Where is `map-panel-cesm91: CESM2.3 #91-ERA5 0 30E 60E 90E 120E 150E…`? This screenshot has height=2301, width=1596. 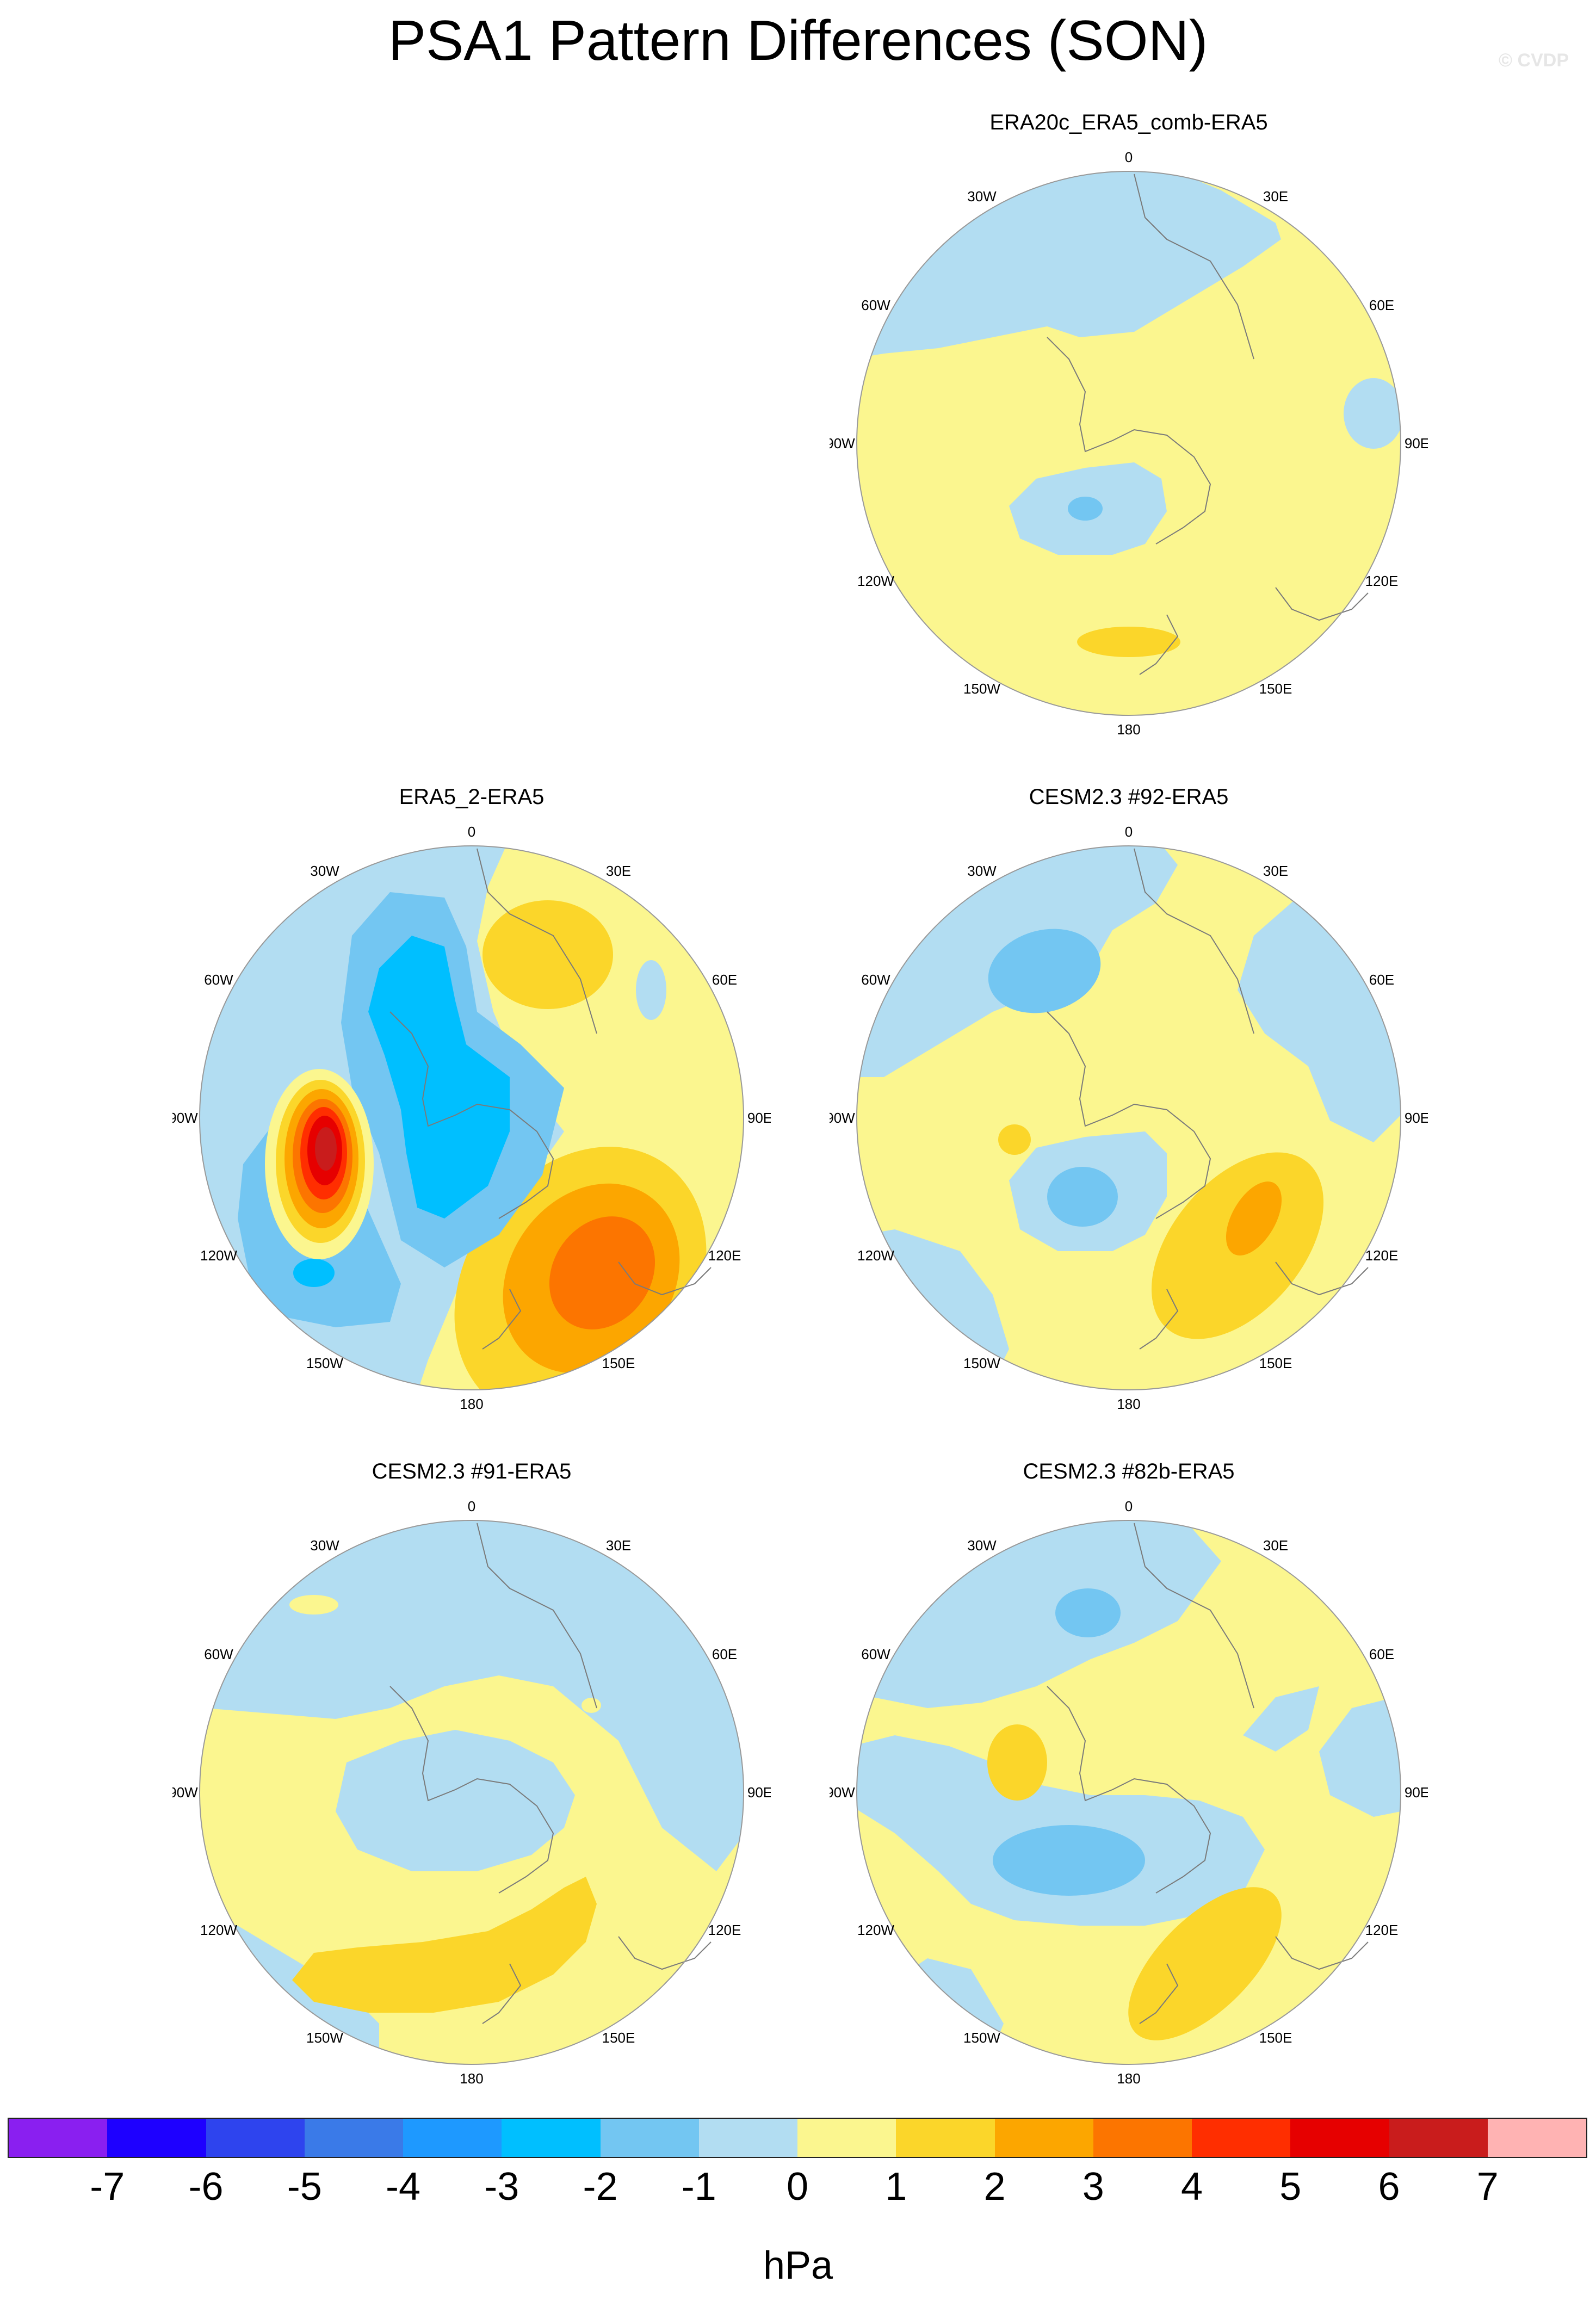
map-panel-cesm91: CESM2.3 #91-ERA5 0 30E 60E 90E 120E 150E… is located at coordinates (471, 1789).